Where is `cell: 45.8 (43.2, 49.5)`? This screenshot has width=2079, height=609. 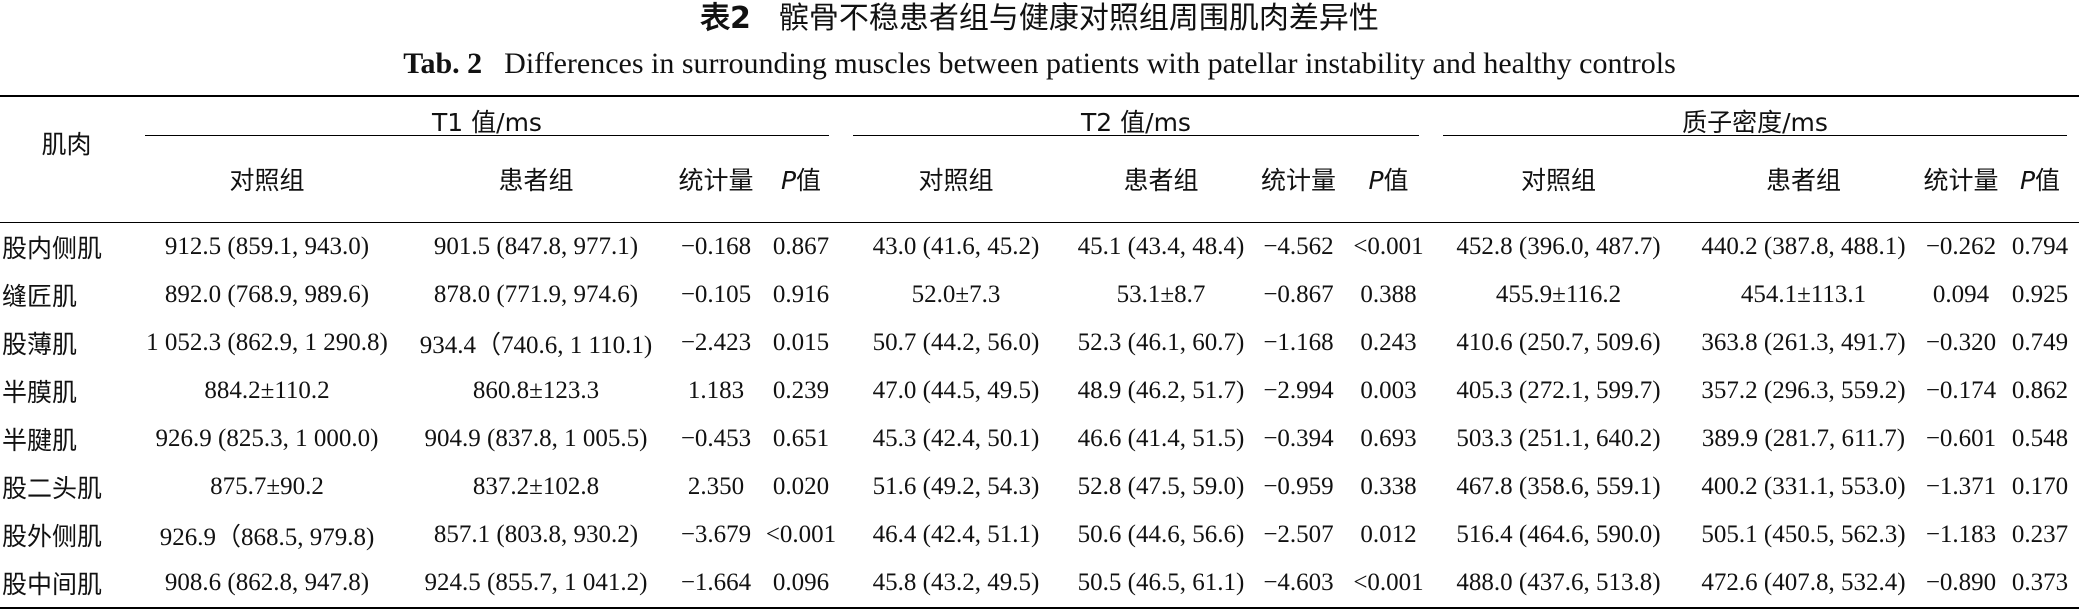
cell: 45.8 (43.2, 49.5) is located at coordinates (956, 582).